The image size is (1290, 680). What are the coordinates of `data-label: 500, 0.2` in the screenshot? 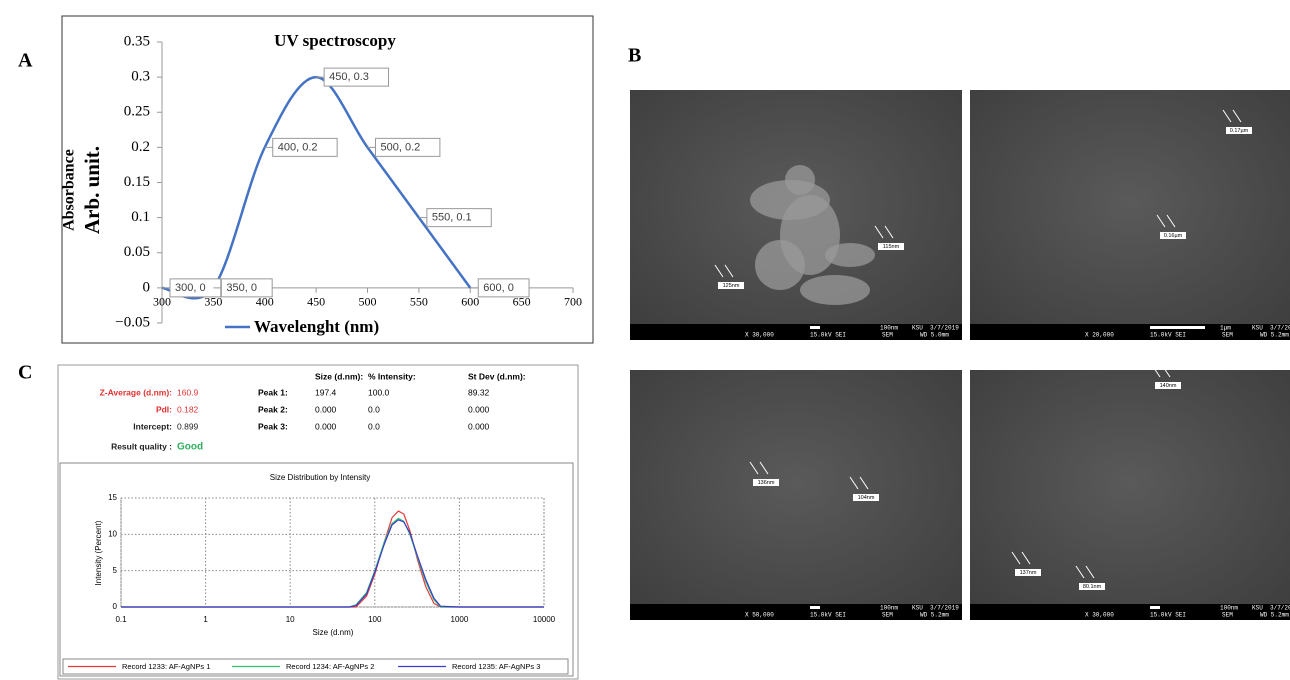 It's located at (401, 147).